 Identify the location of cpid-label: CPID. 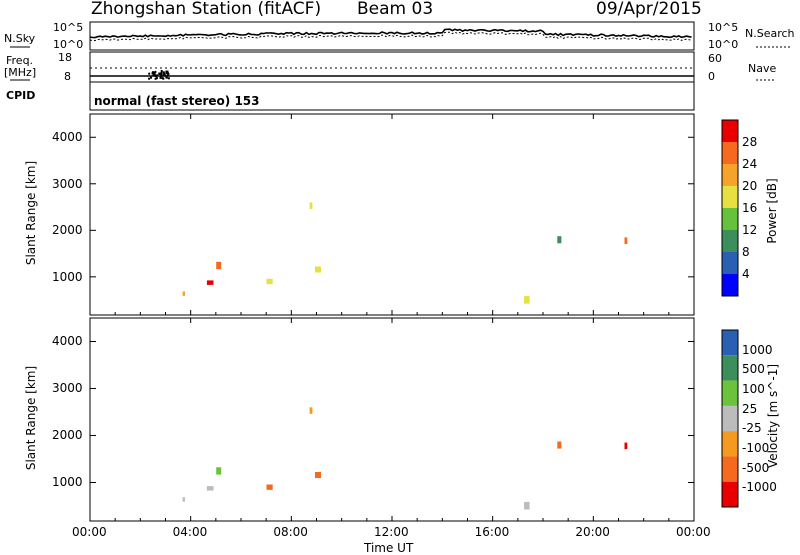
(21, 95).